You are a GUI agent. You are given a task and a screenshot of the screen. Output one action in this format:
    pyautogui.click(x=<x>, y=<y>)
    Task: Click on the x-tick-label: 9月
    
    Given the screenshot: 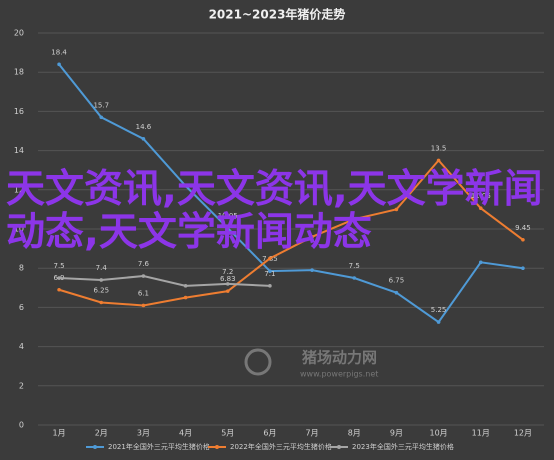 What is the action you would take?
    pyautogui.click(x=396, y=433)
    